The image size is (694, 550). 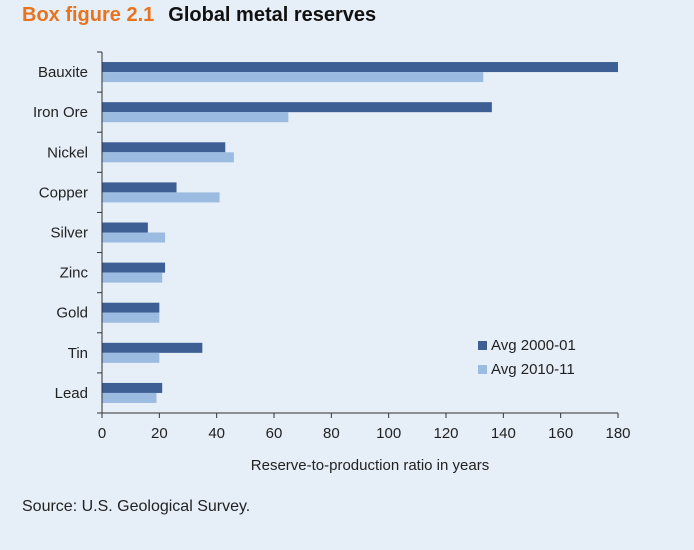 I want to click on legend-label-series-1: Avg 2000-01, so click(x=533, y=345).